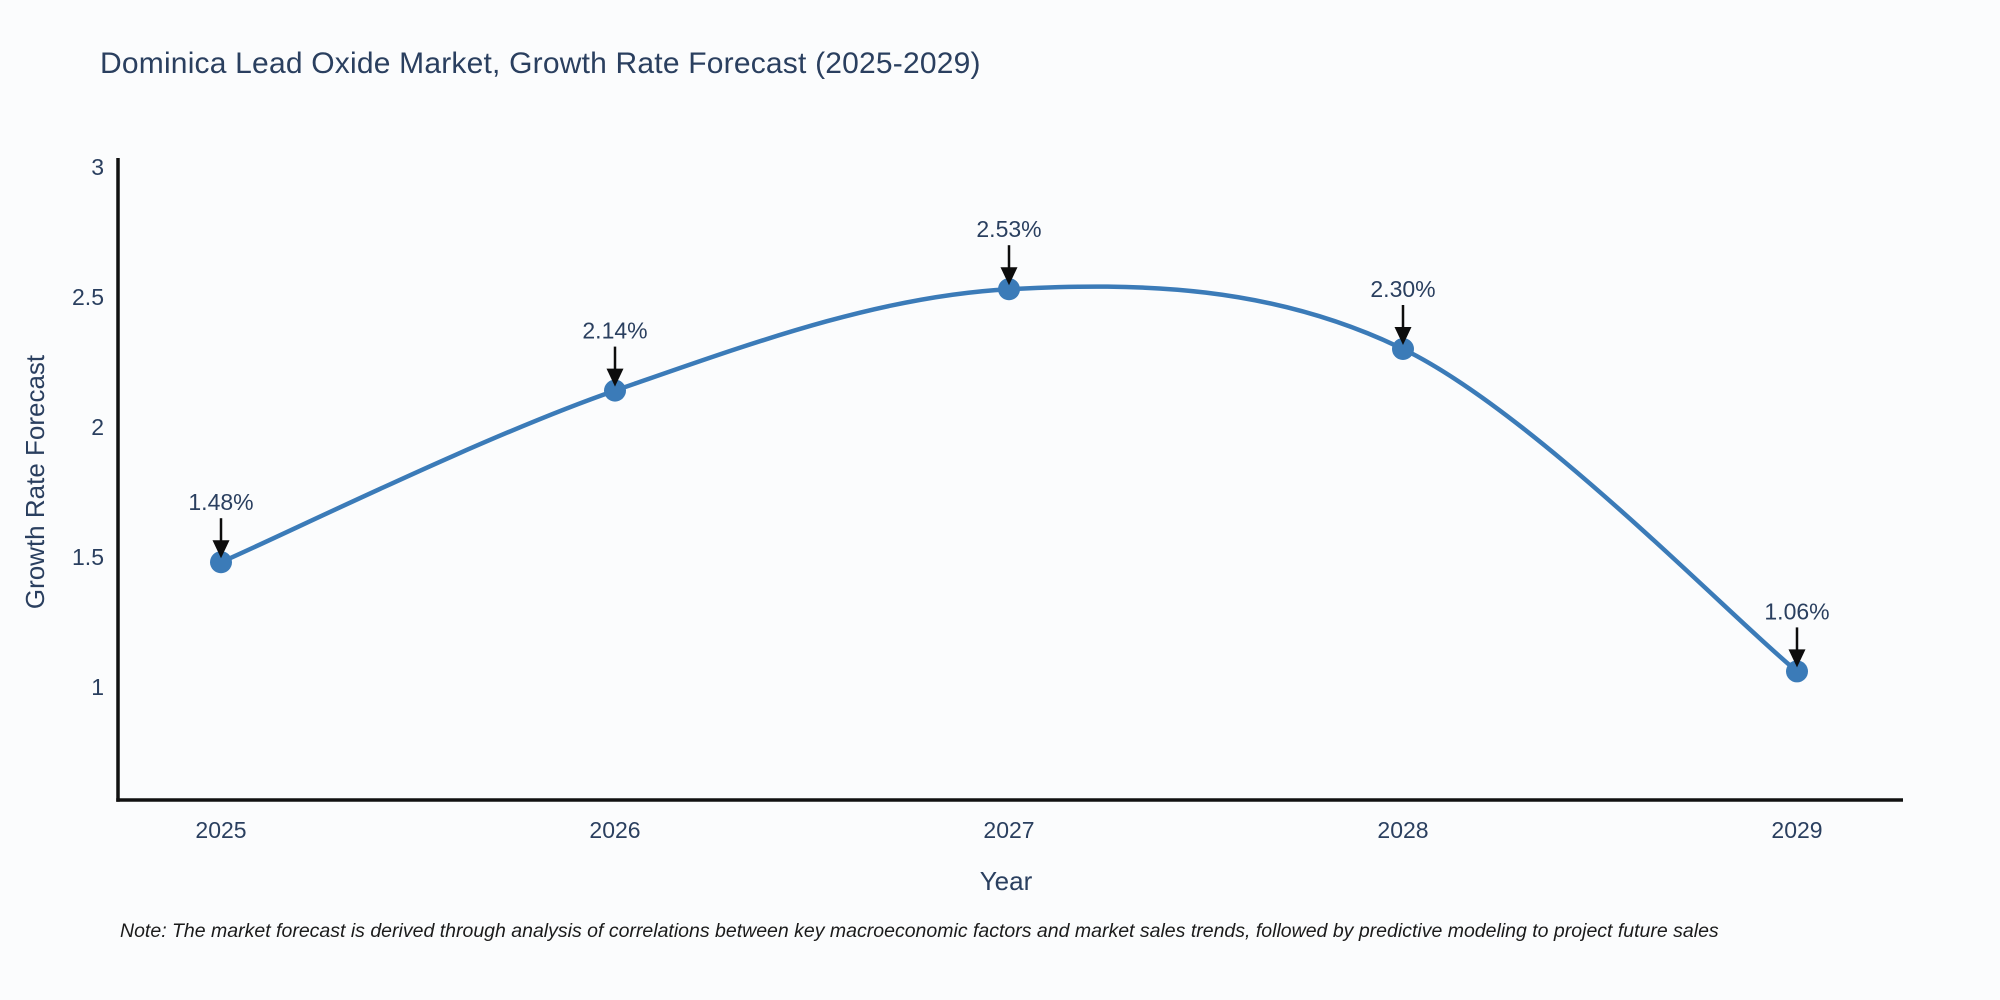 The image size is (2000, 1000). What do you see at coordinates (1008, 830) in the screenshot?
I see `x-tick-label: 2027` at bounding box center [1008, 830].